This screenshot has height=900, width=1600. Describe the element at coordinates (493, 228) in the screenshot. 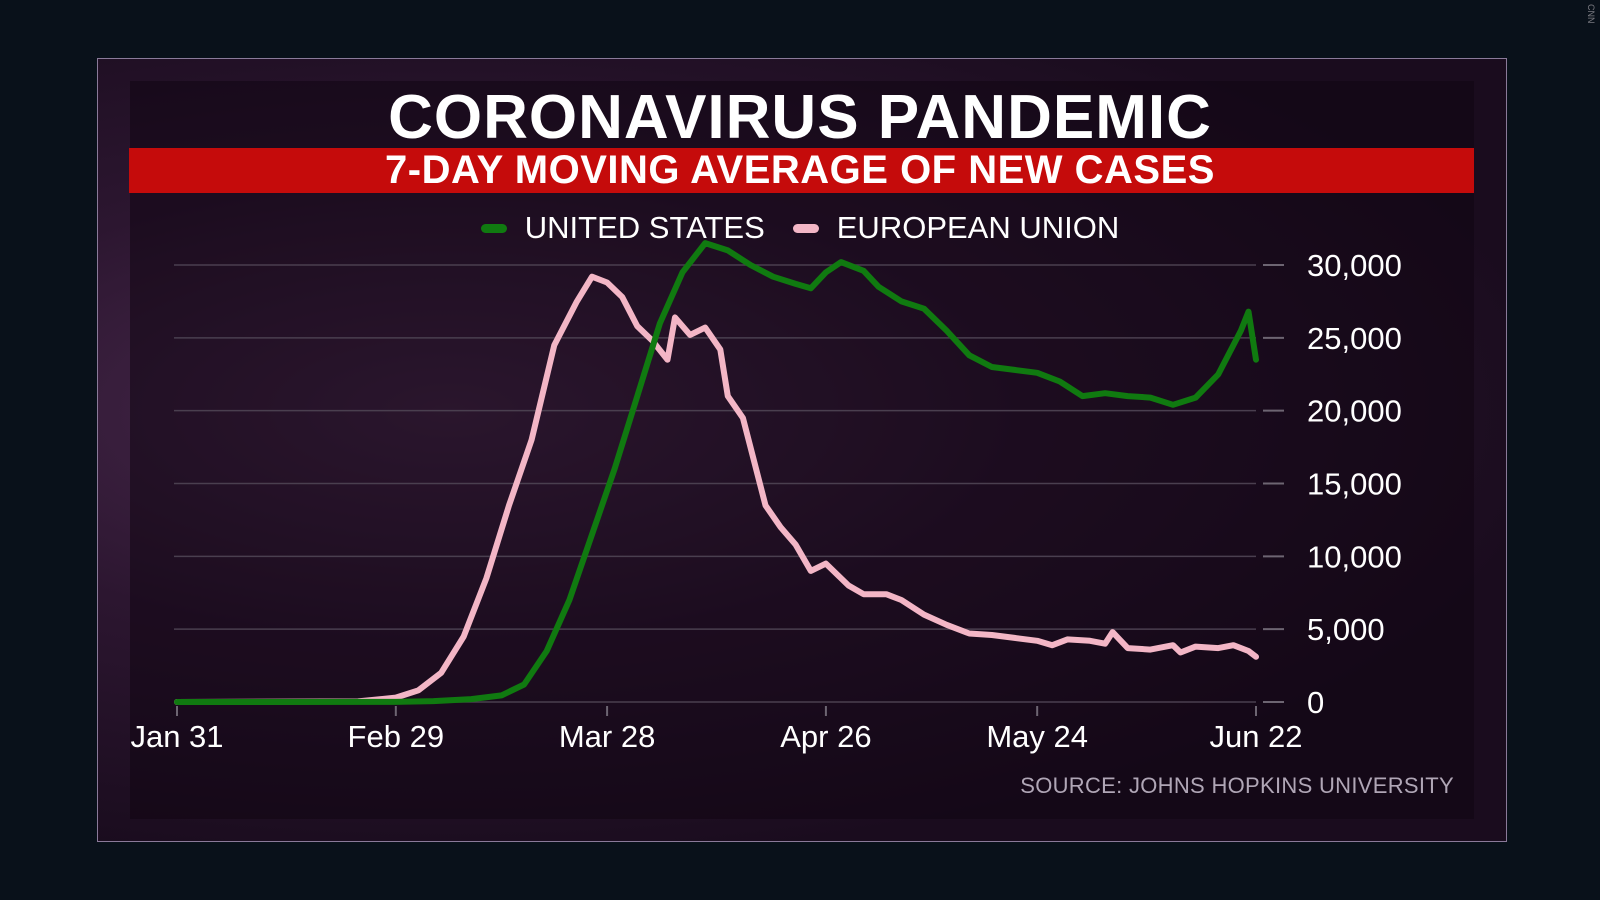

I see `legend-swatch-united-states` at that location.